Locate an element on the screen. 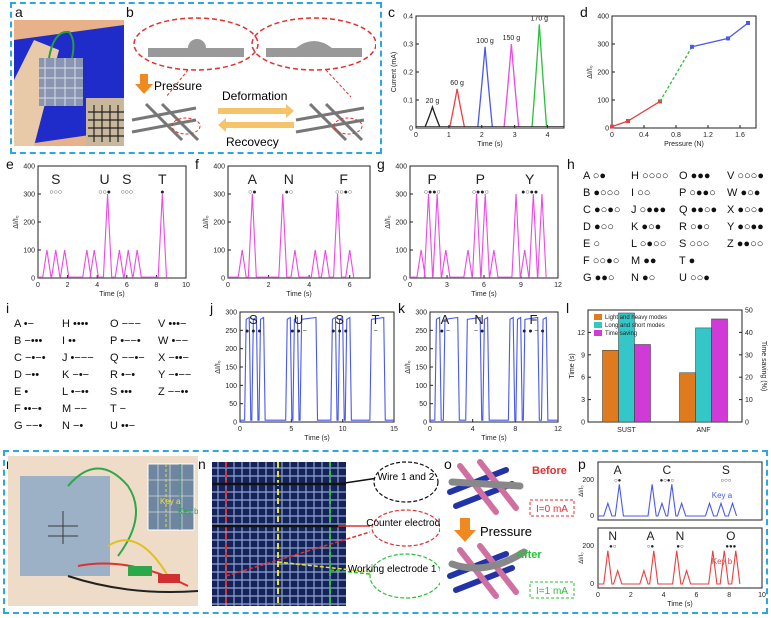  code-symbol: − is located at coordinates (375, 331).